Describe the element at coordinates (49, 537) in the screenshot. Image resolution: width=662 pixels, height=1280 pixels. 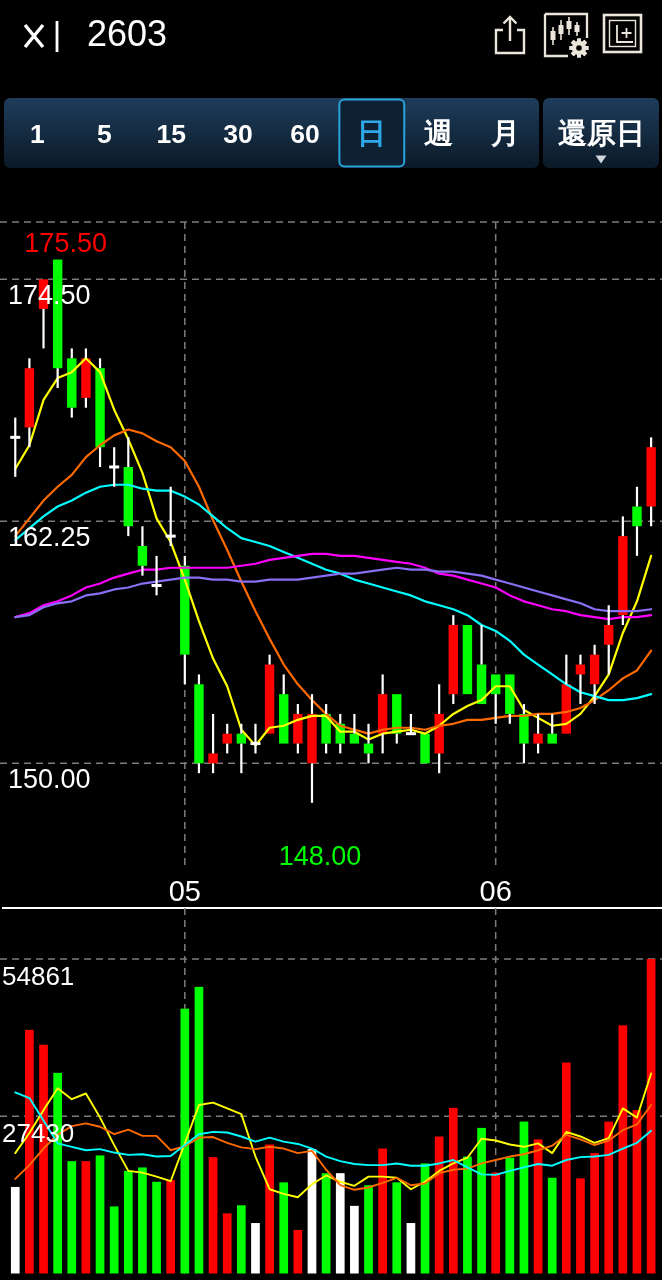
I see `y-tick-label: 162.25` at that location.